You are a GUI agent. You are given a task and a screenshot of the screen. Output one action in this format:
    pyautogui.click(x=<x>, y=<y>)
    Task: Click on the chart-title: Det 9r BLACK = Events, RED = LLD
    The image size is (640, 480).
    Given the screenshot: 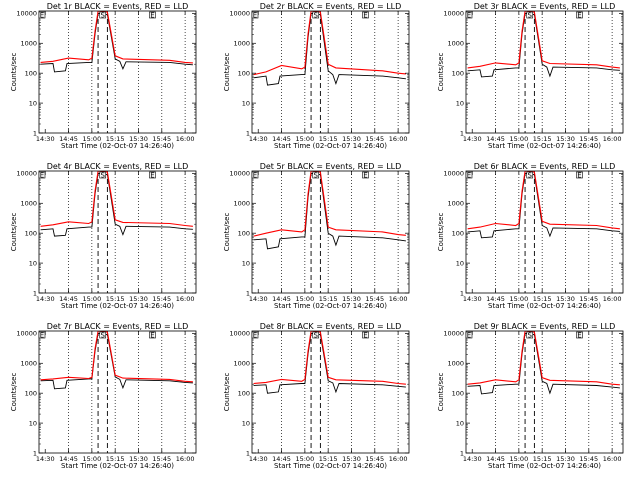 What is the action you would take?
    pyautogui.click(x=545, y=326)
    